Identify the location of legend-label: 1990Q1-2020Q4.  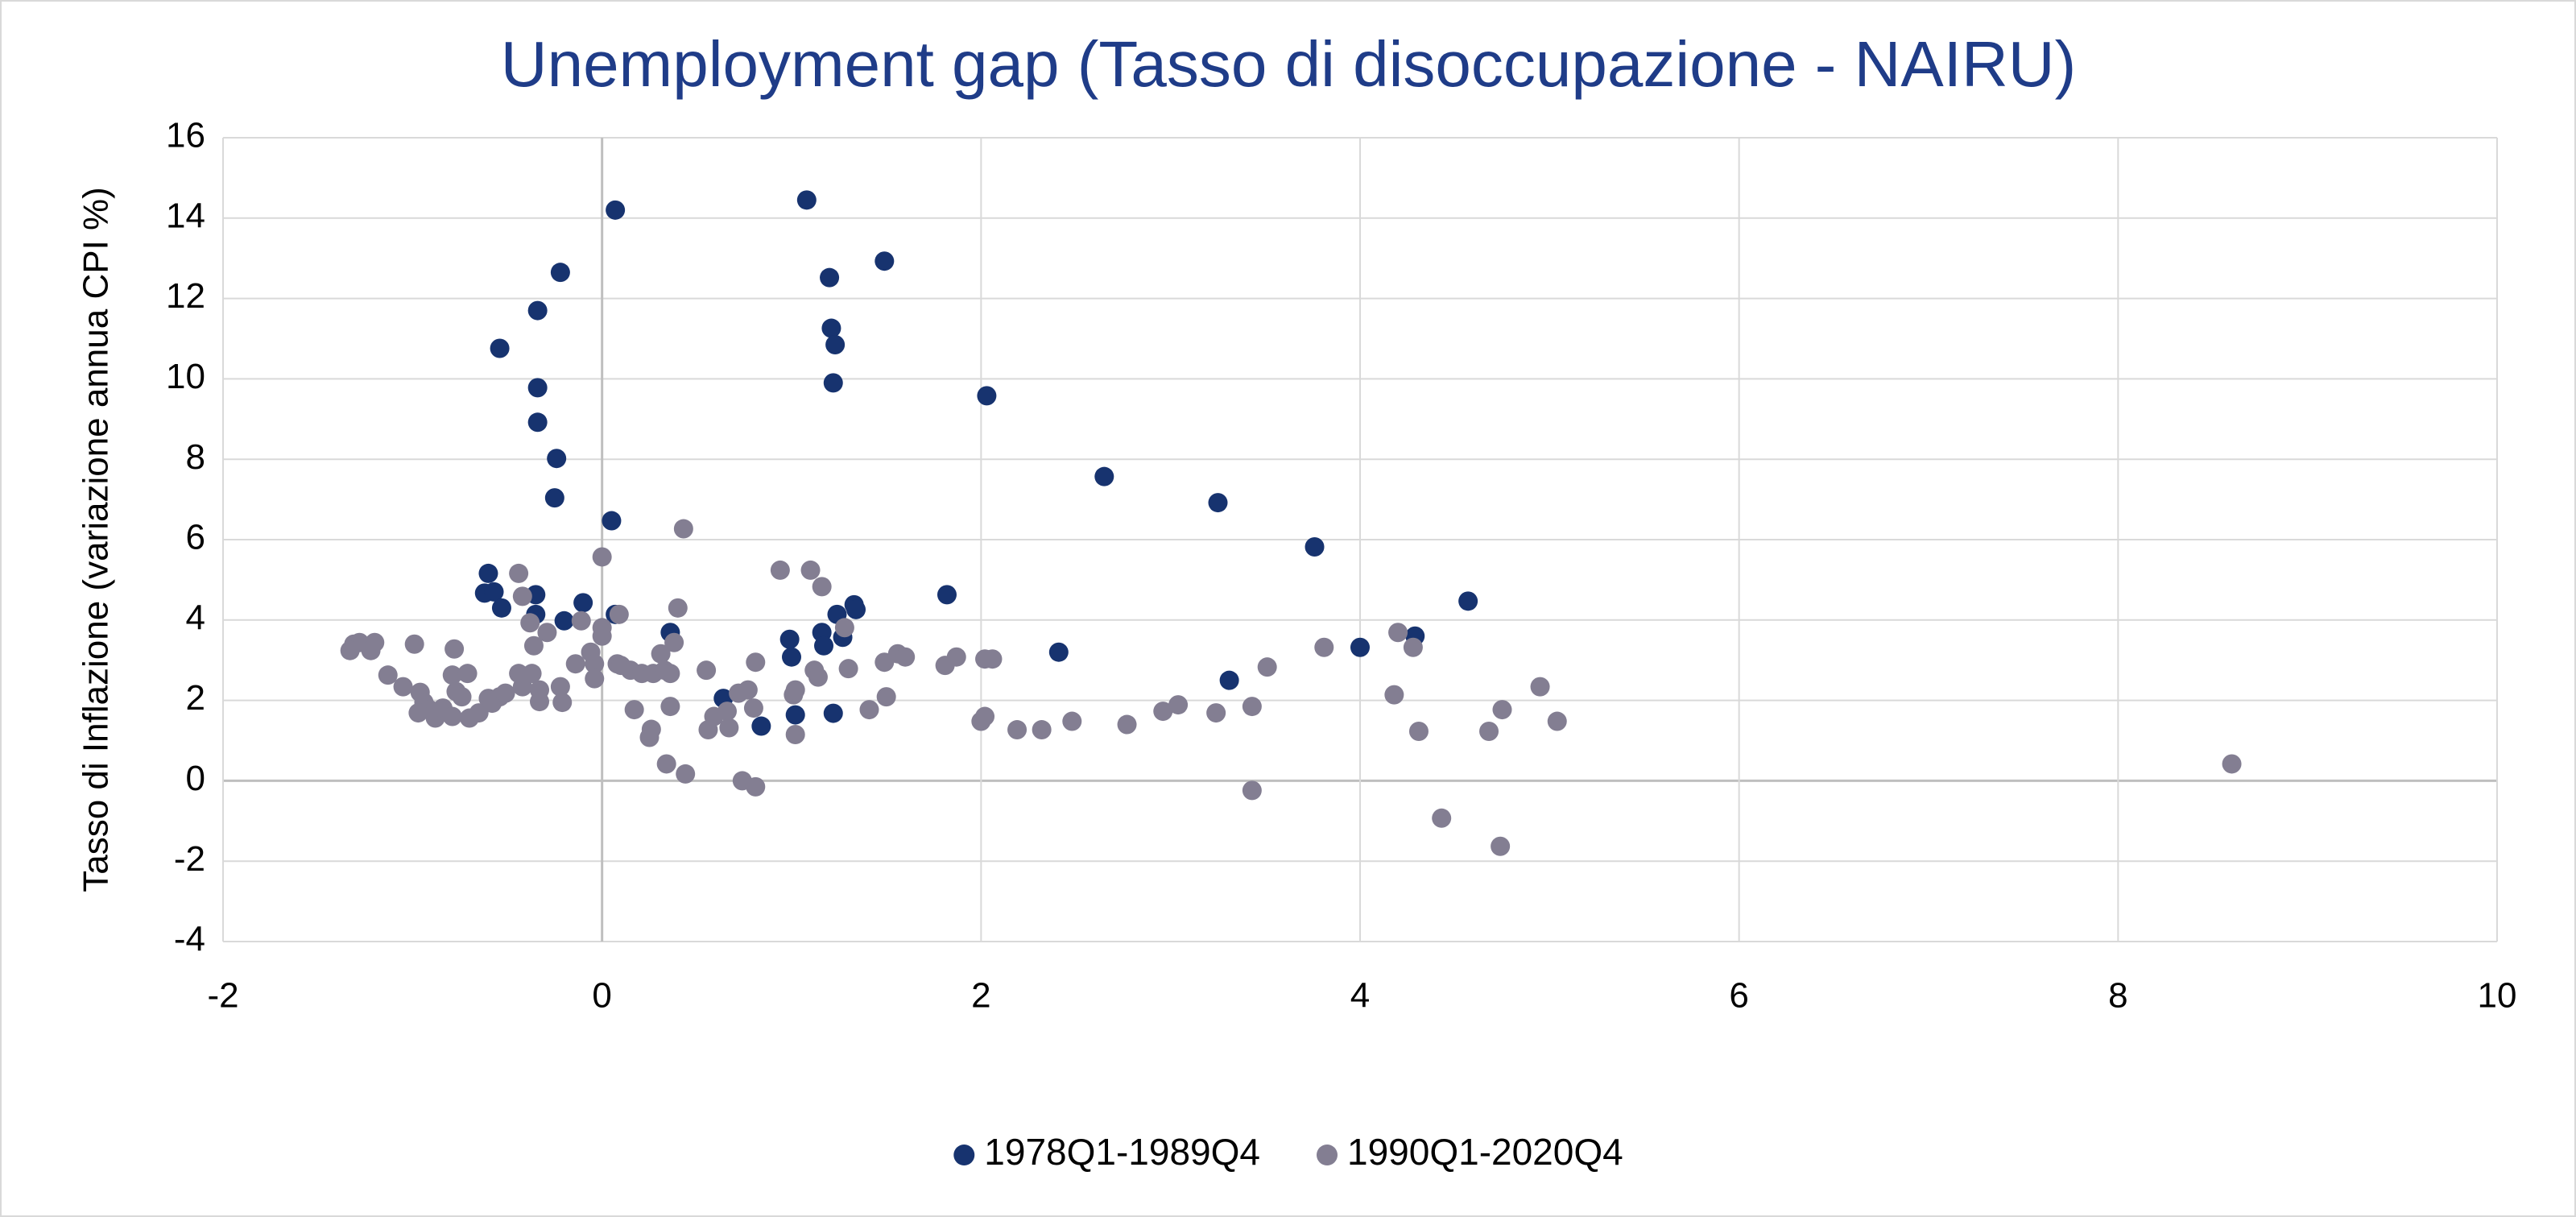
(1485, 1152).